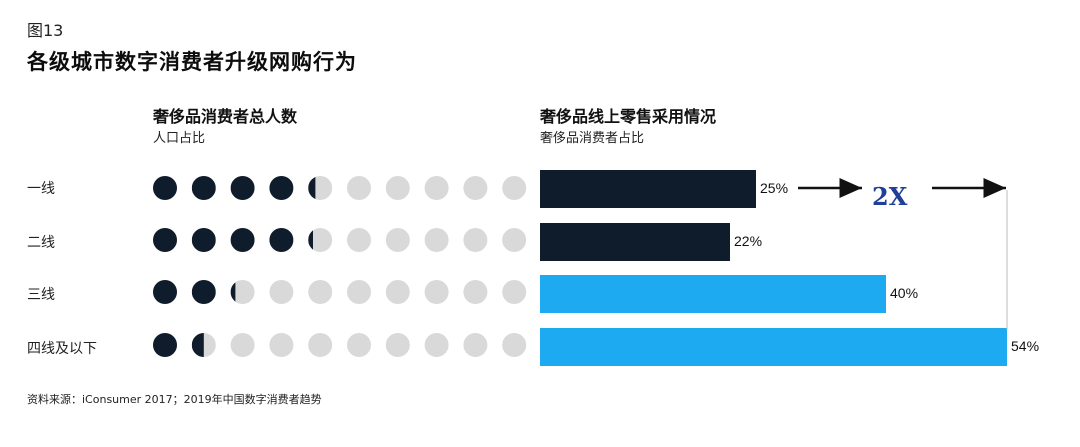 This screenshot has width=1080, height=447. Describe the element at coordinates (192, 62) in the screenshot. I see `figure-title: 各级城市数字消费者升级网购行为` at that location.